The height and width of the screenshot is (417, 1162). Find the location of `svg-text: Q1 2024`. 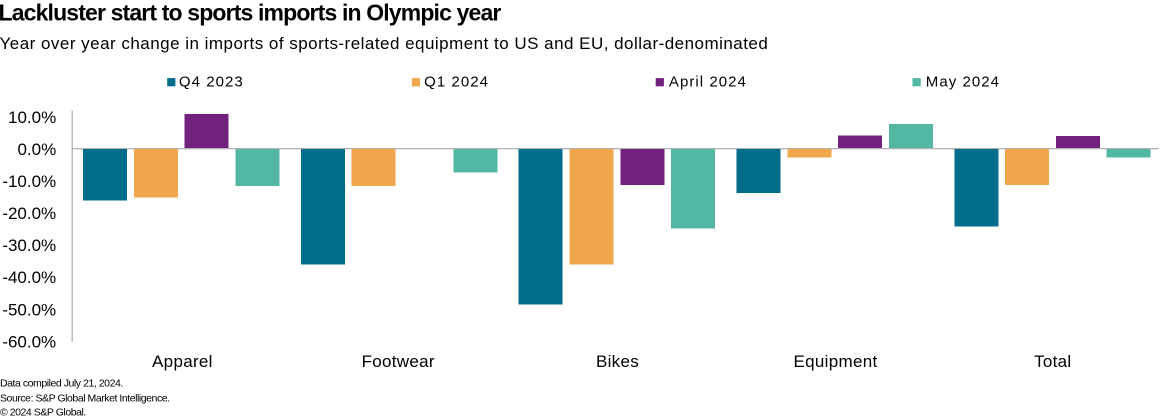

svg-text: Q1 2024 is located at coordinates (456, 81).